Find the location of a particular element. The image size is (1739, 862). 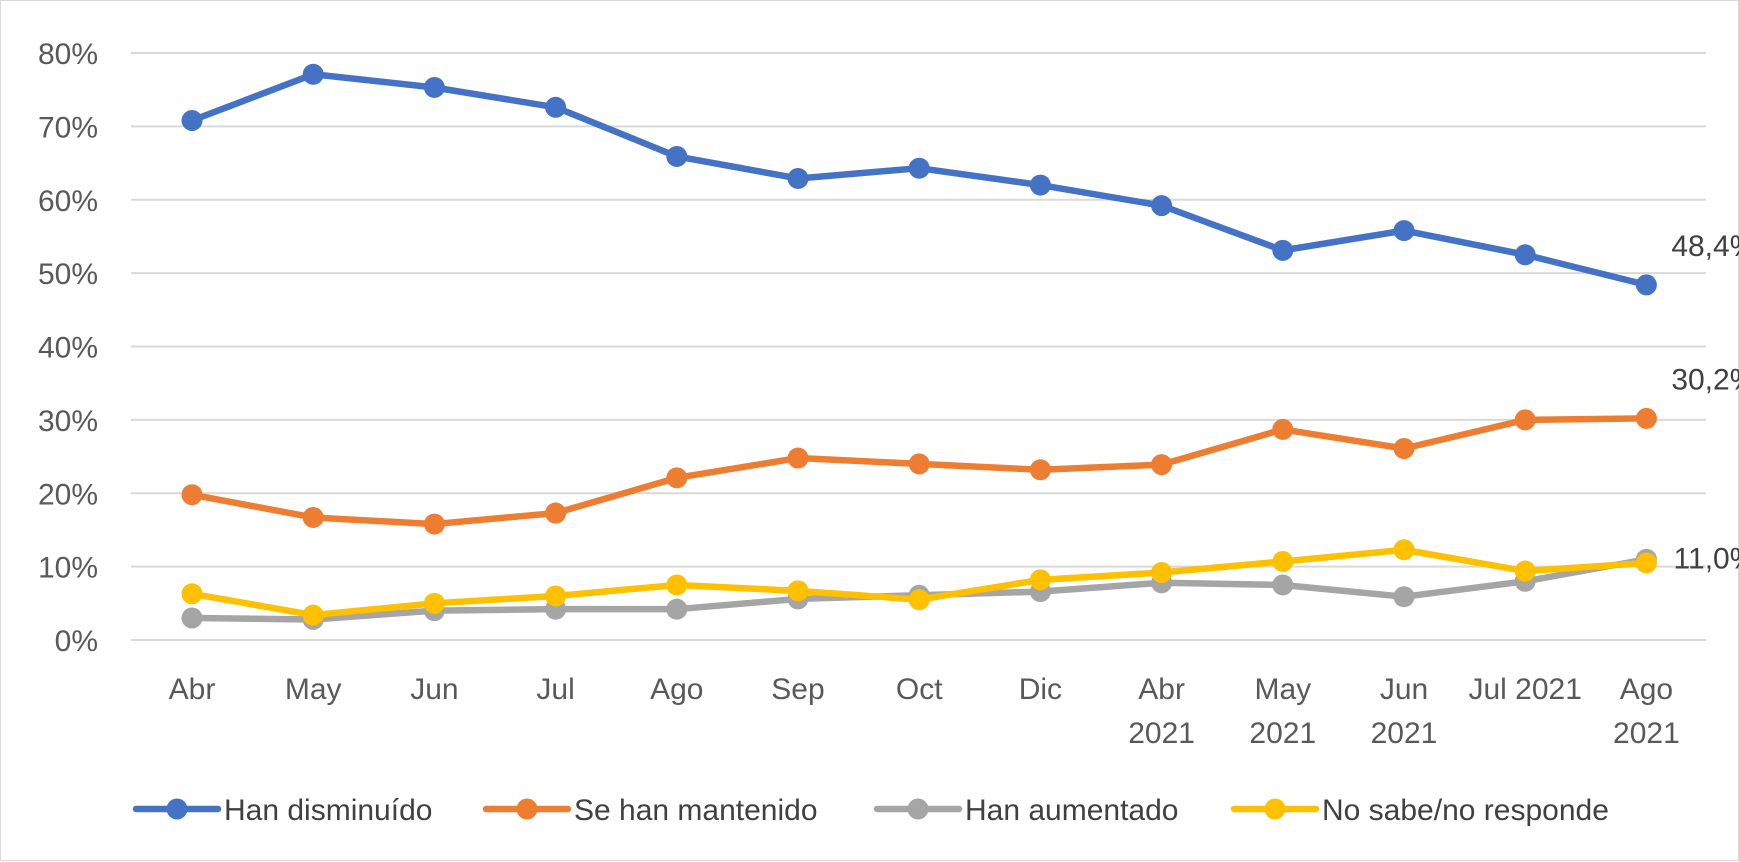

legend-item: Han aumentado is located at coordinates (1026, 810).